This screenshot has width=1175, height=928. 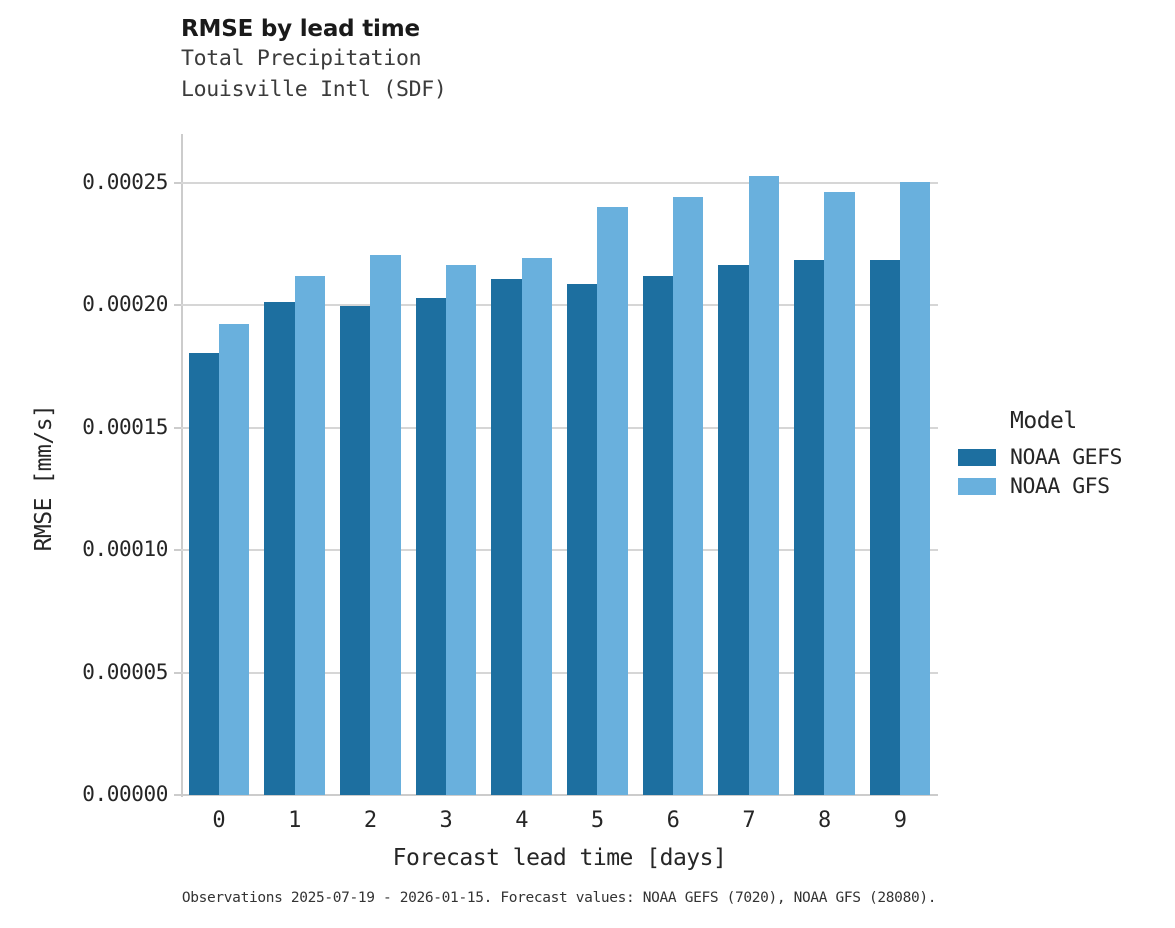 I want to click on legend-label-noaa-gfs: NOAA GFS, so click(x=1060, y=486).